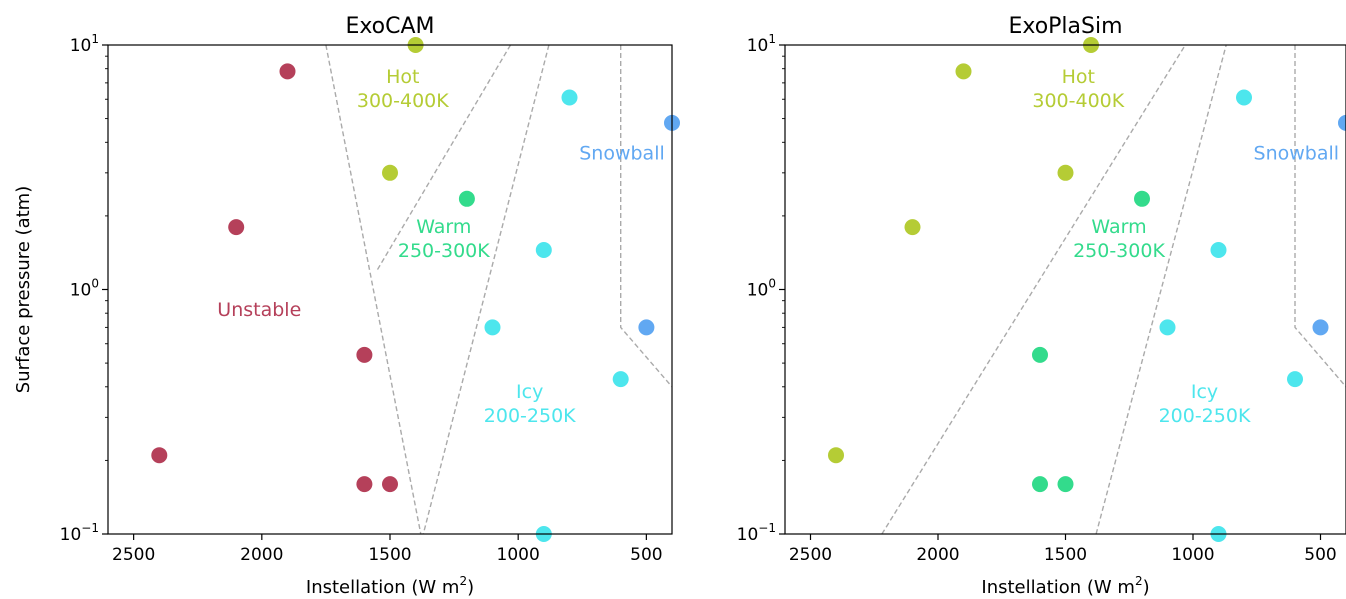  I want to click on chart-title: ExoPlaSim, so click(1065, 26).